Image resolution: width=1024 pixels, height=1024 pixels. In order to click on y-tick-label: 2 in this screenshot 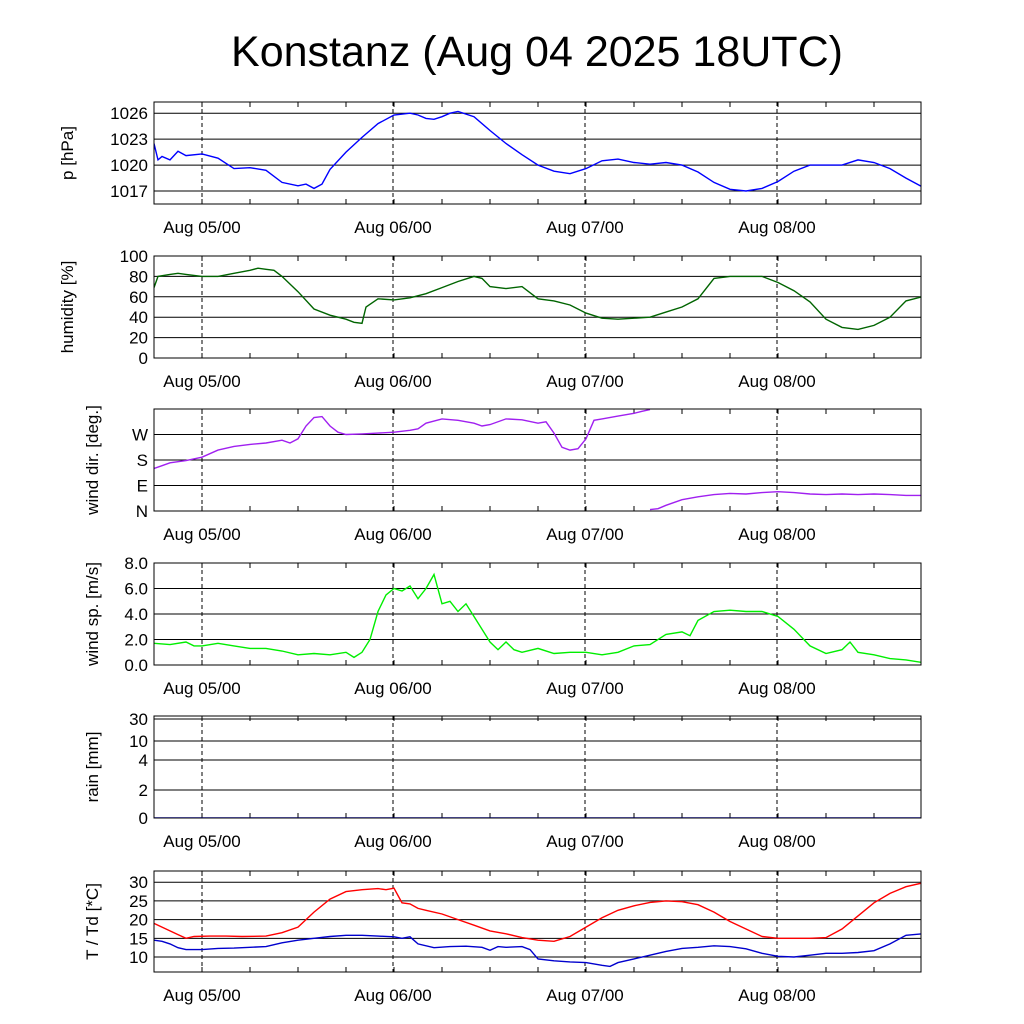, I will do `click(143, 790)`.